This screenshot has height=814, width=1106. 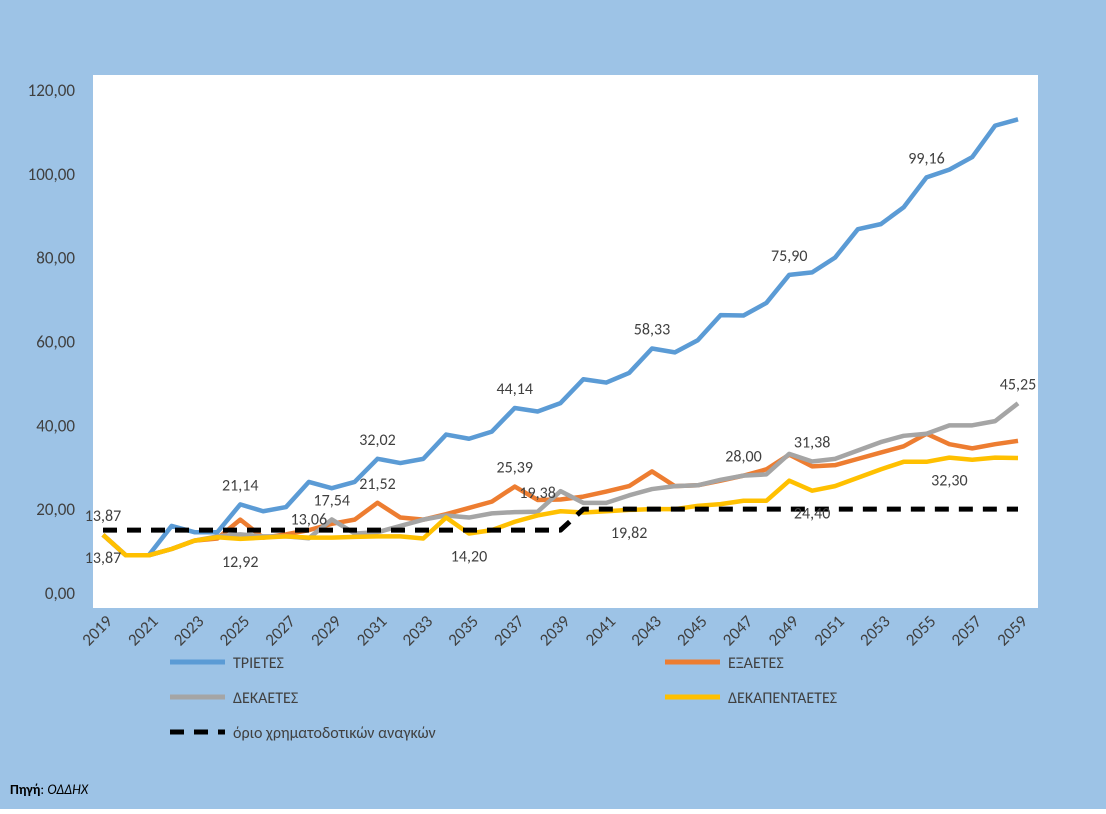 I want to click on data-label: 44,14, so click(x=515, y=389).